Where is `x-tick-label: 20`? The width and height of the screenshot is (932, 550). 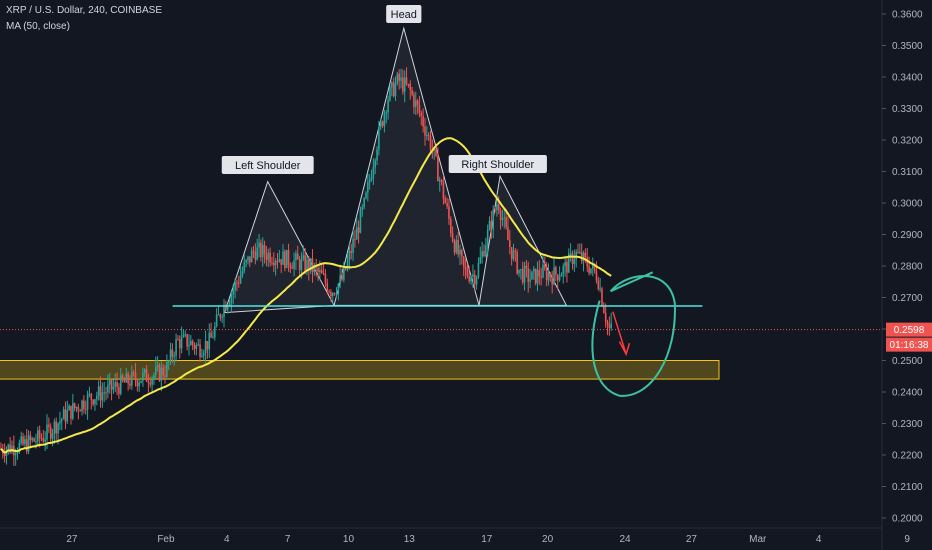
x-tick-label: 20 is located at coordinates (548, 539).